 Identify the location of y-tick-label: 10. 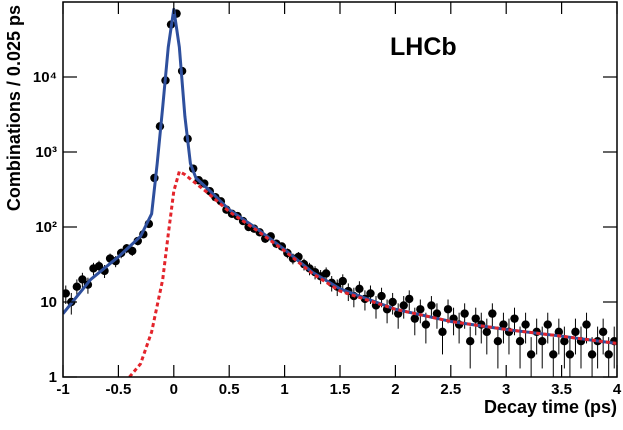
(48, 302).